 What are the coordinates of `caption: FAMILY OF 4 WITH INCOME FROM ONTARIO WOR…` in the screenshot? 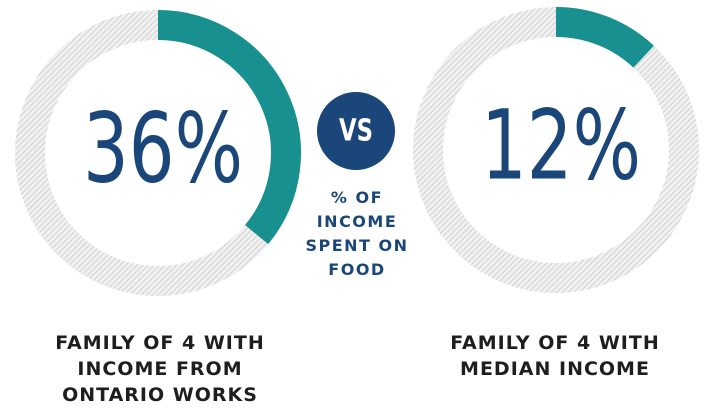 It's located at (160, 369).